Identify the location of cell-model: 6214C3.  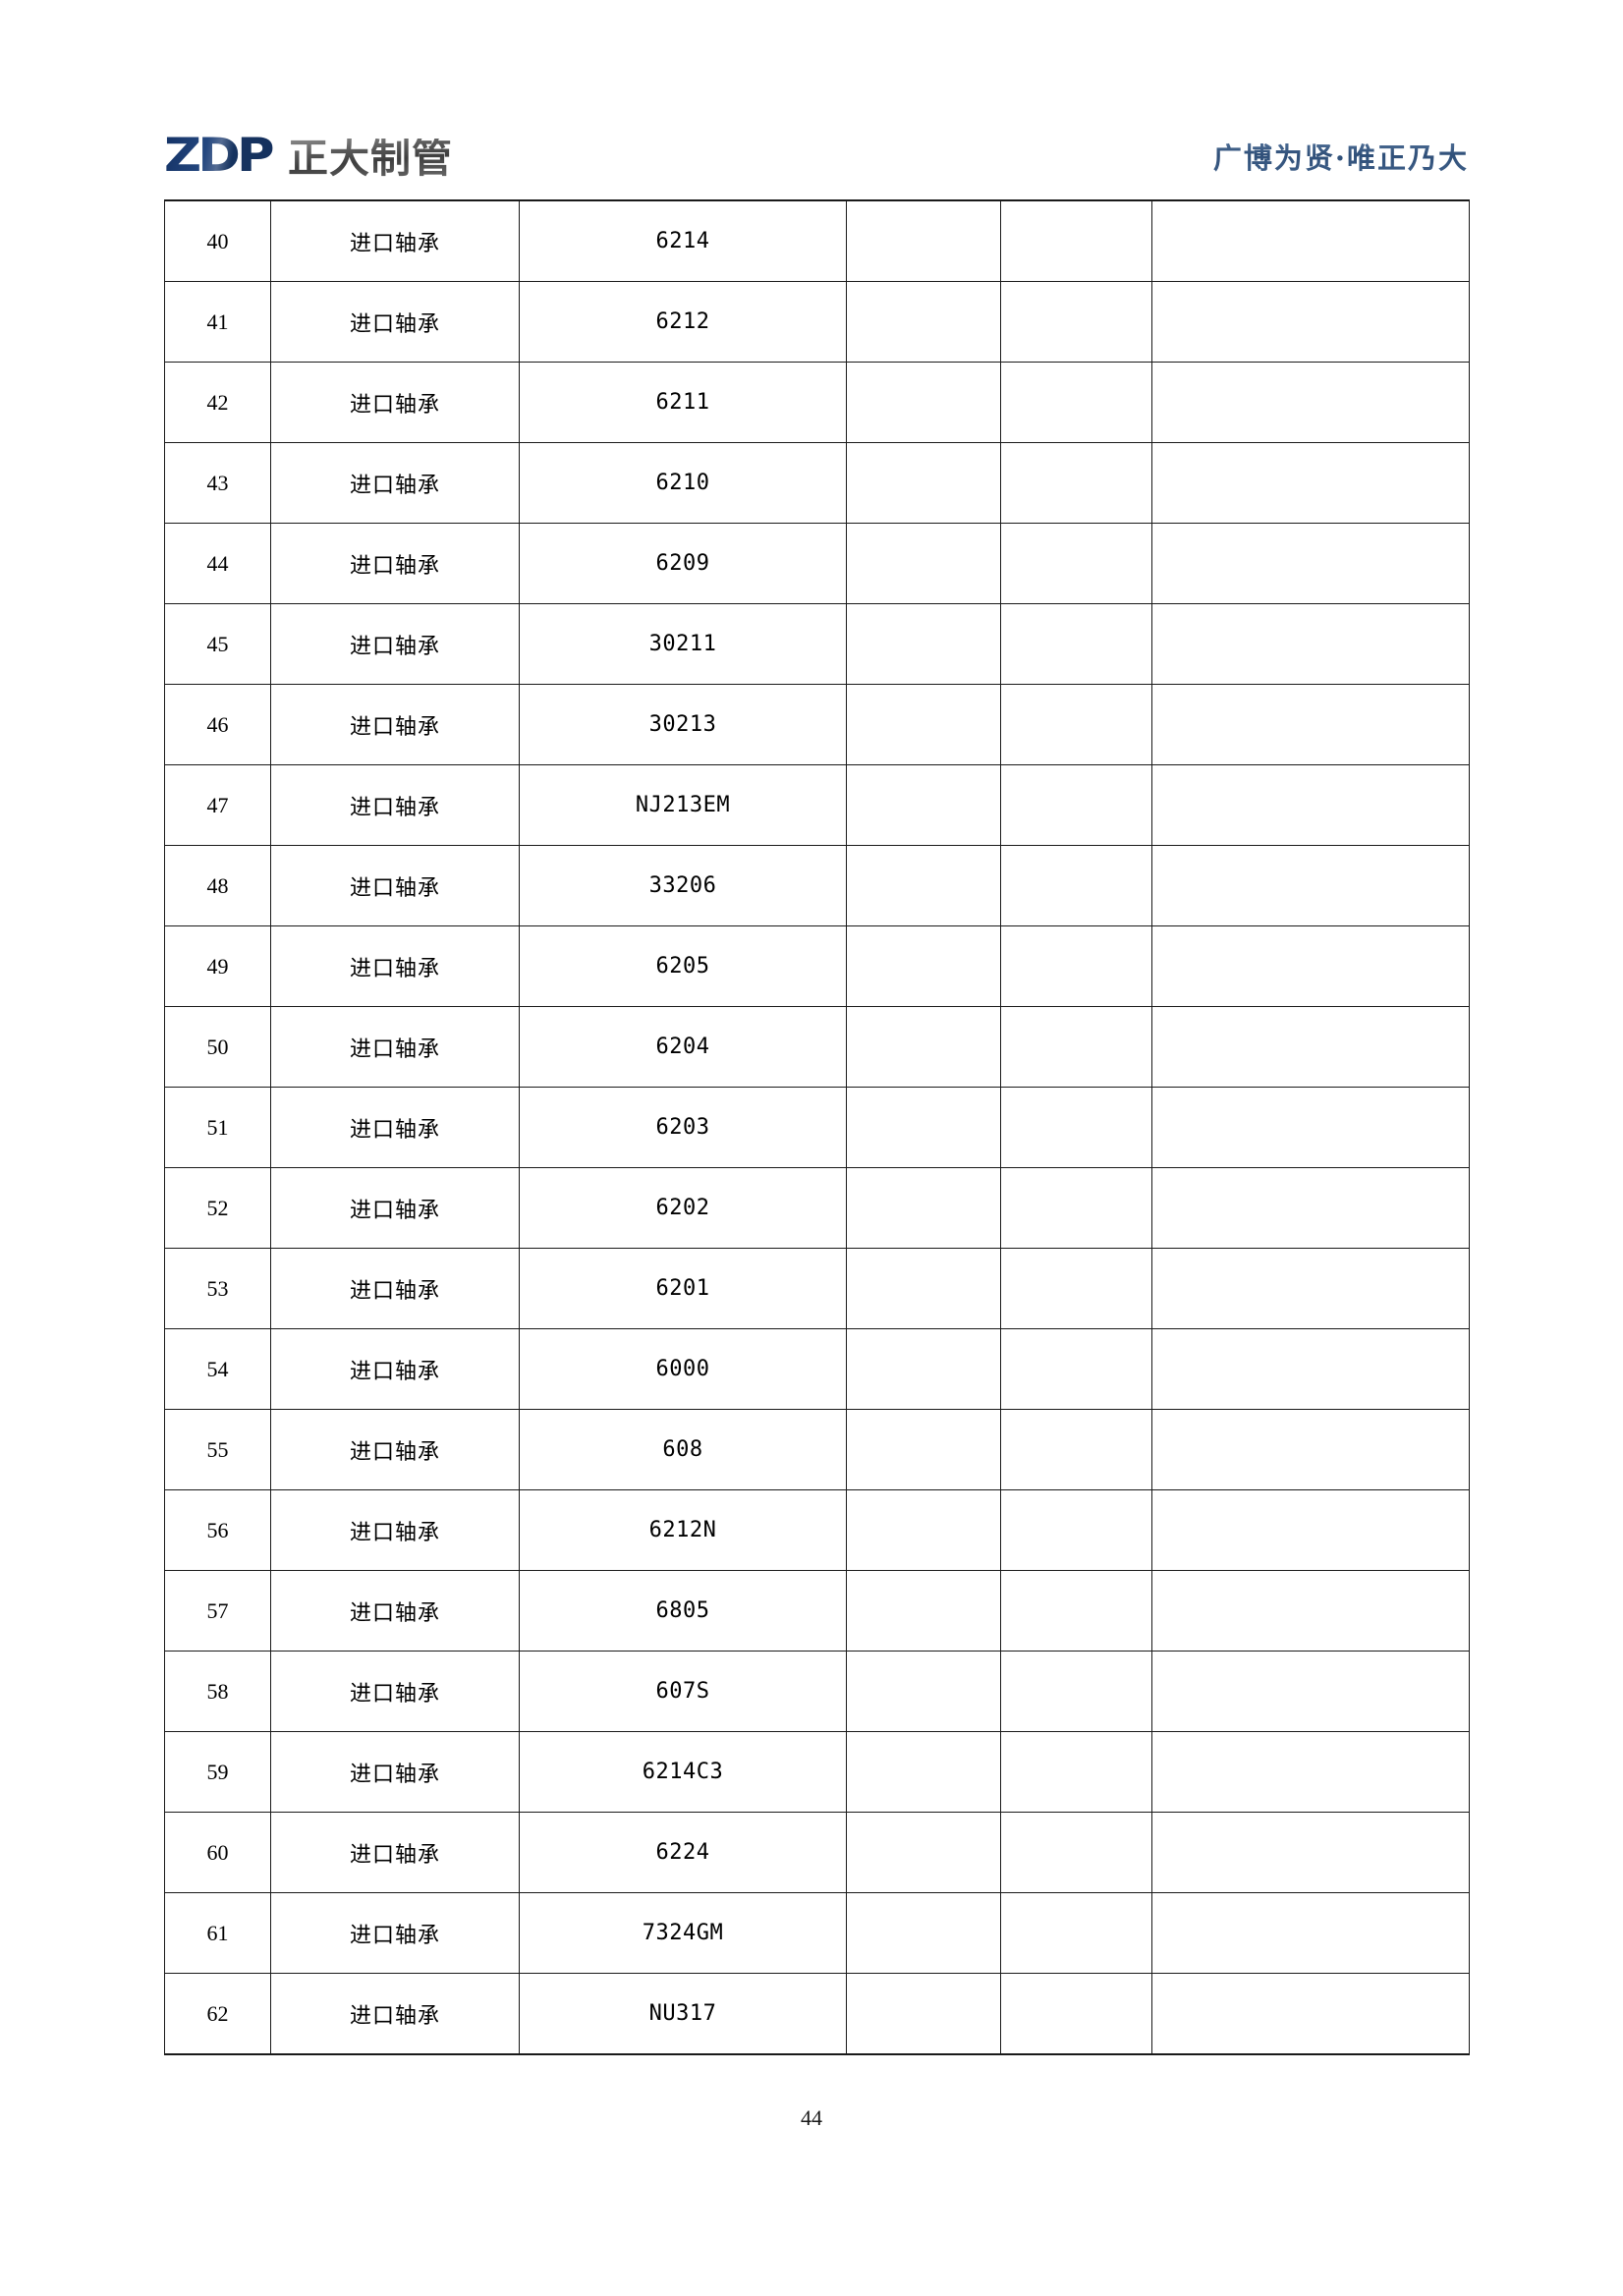
(683, 1772).